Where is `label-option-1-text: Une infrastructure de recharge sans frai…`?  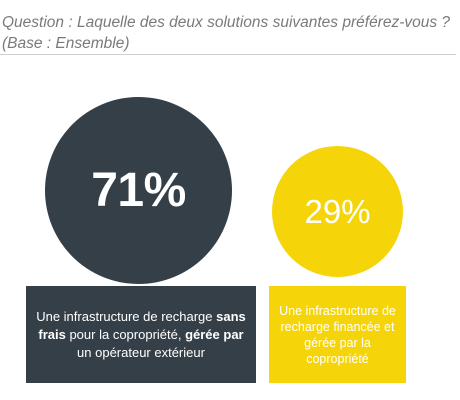 label-option-1-text: Une infrastructure de recharge sans frai… is located at coordinates (141, 335).